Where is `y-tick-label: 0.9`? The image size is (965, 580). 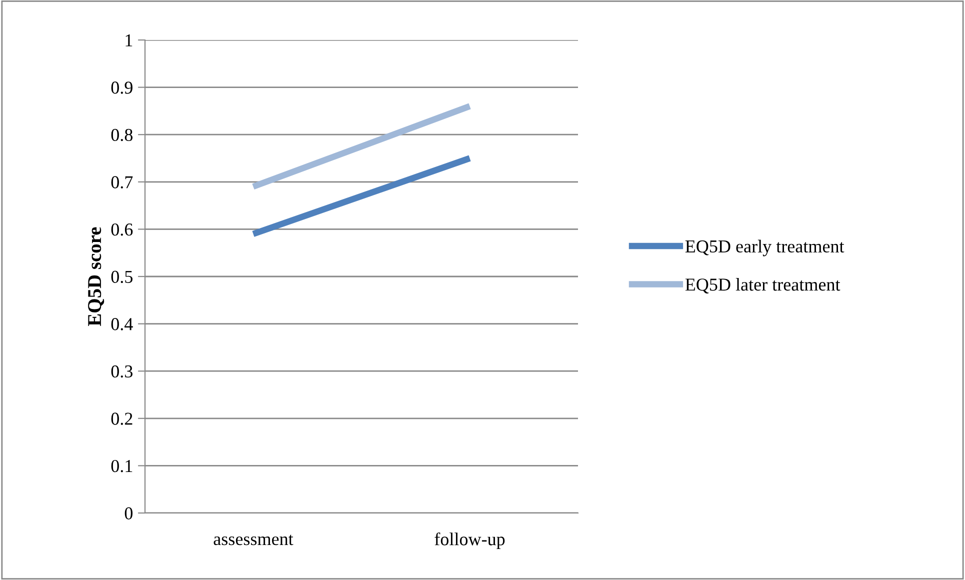 y-tick-label: 0.9 is located at coordinates (121, 88).